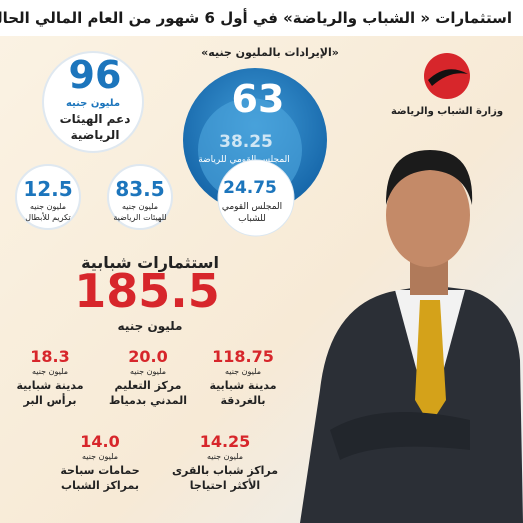  What do you see at coordinates (244, 160) in the screenshot?
I see `revenue-label: المجلس القومي للرياضة` at bounding box center [244, 160].